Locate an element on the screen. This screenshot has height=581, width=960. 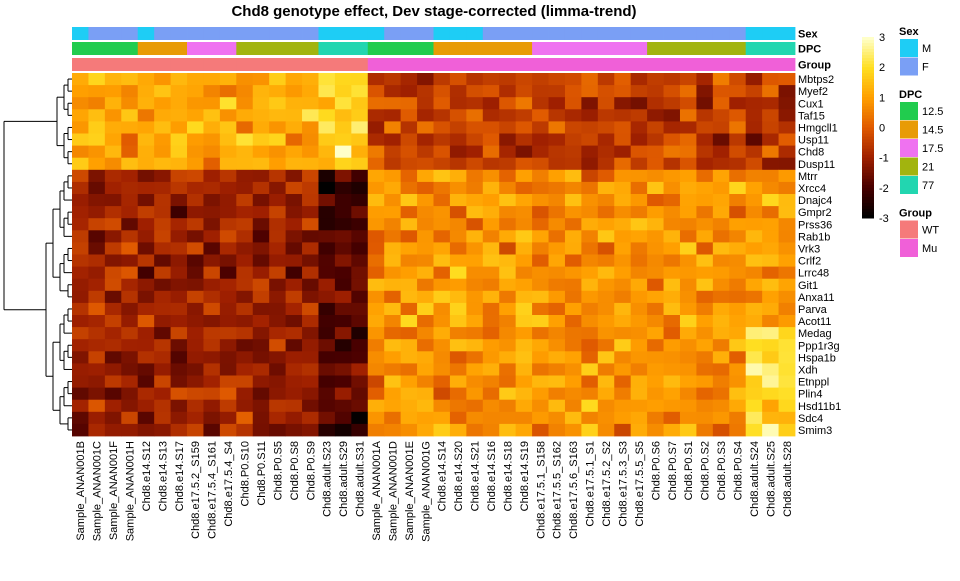
gene-label: Hspa1b is located at coordinates (817, 358).